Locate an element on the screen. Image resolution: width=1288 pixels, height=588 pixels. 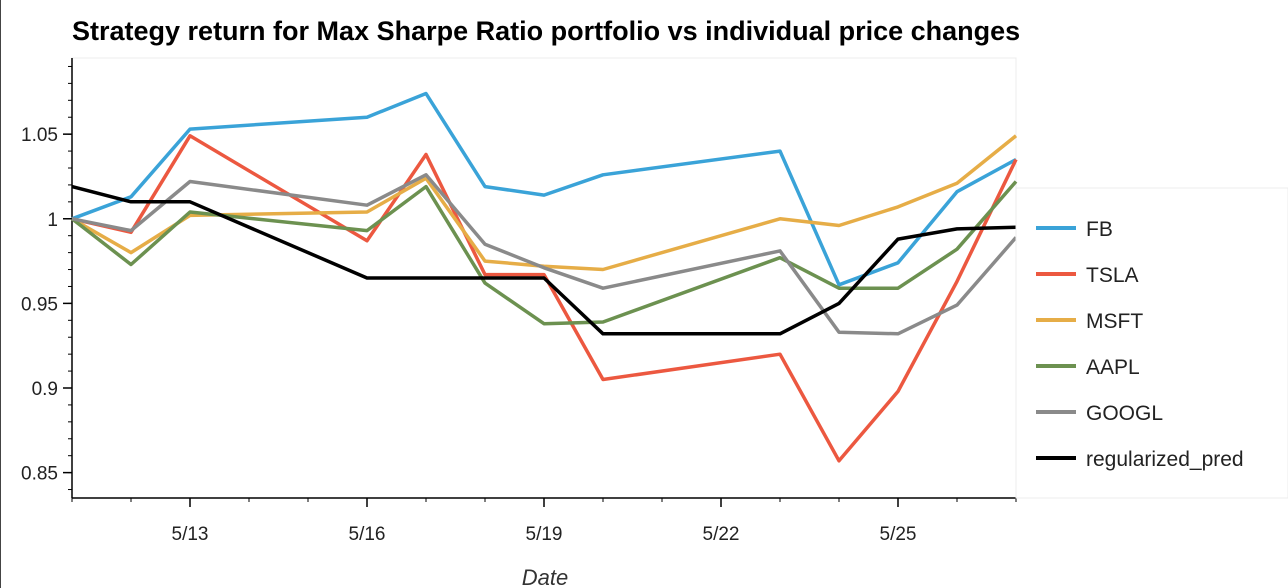
x-minor-ticks is located at coordinates (544, 500).